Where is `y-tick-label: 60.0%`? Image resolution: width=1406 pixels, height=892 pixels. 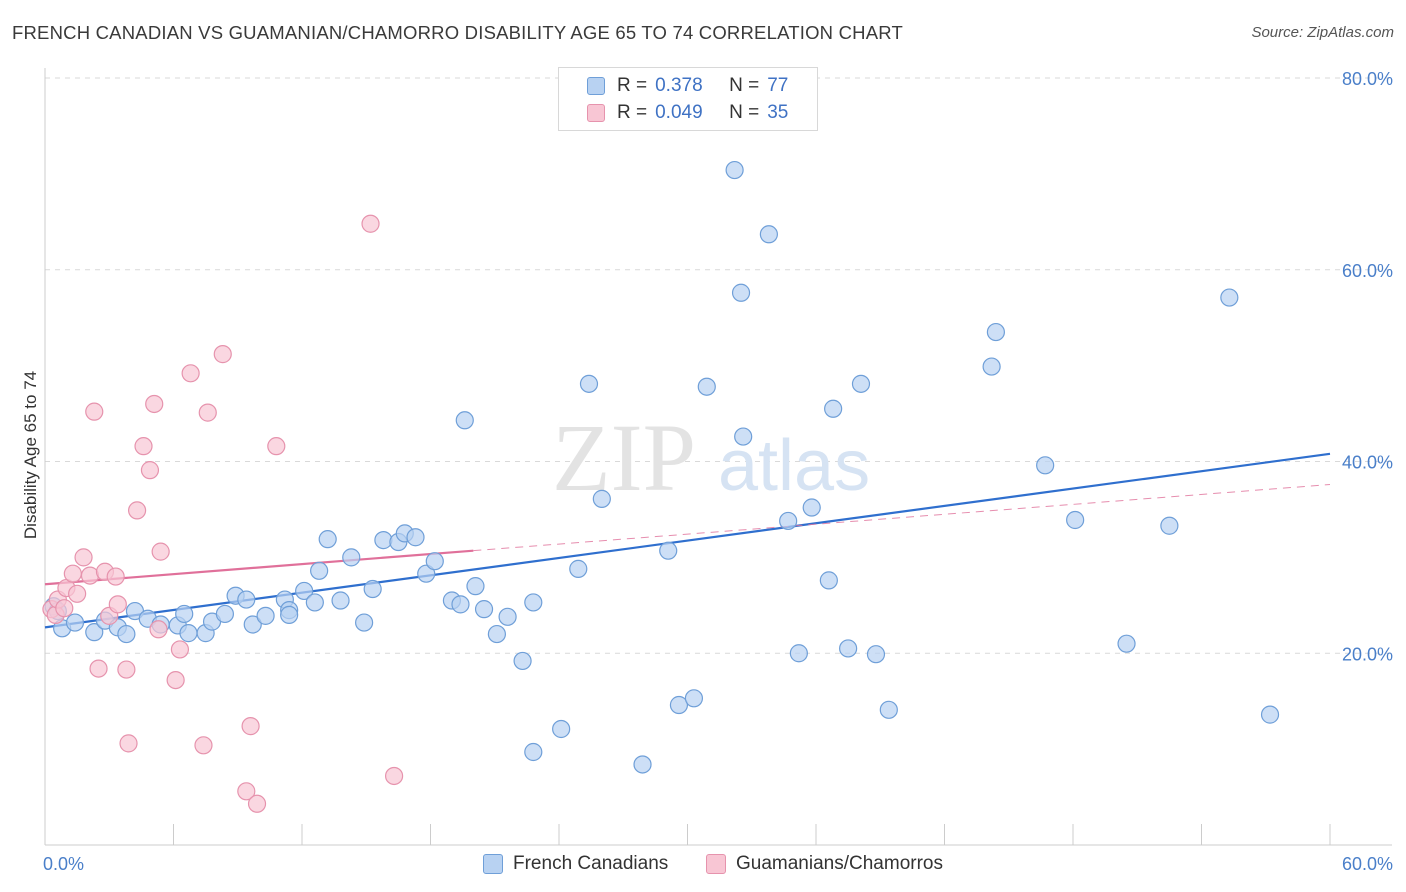 y-tick-label: 60.0% is located at coordinates (1367, 271).